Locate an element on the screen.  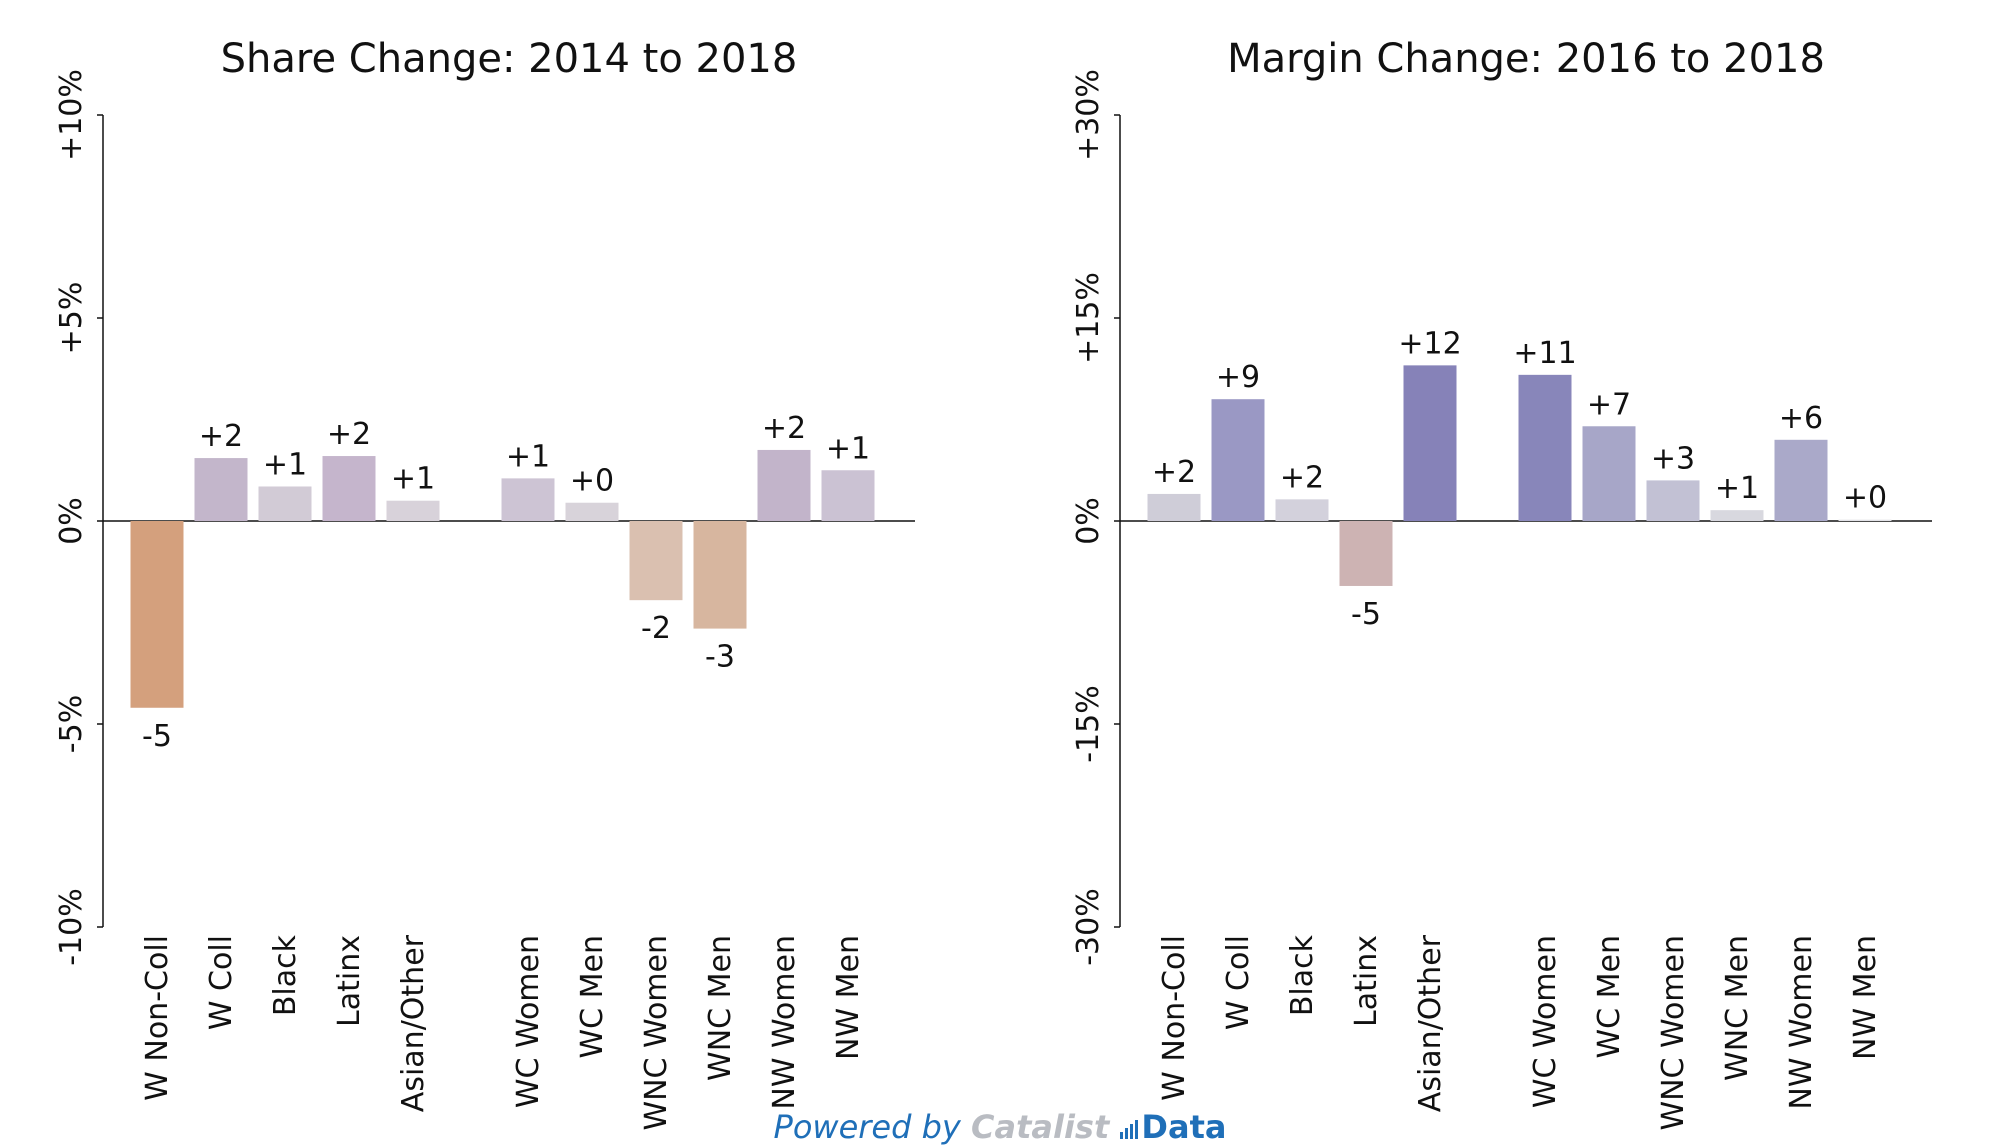
chart2-category-label: Latinx is located at coordinates (1366, 981).